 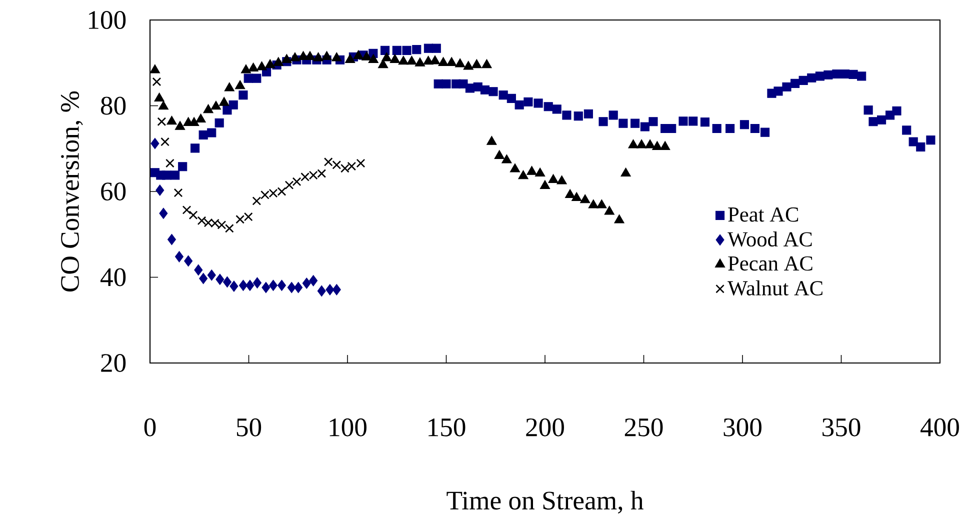 I want to click on legend-label: Pecan AC, so click(x=770, y=263).